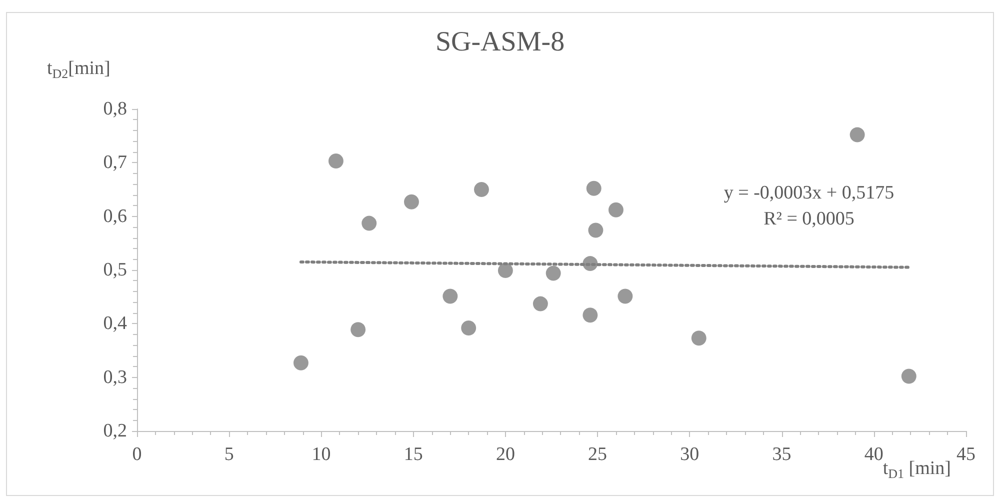 The height and width of the screenshot is (497, 996). Describe the element at coordinates (413, 454) in the screenshot. I see `x-tick-label: 15` at that location.